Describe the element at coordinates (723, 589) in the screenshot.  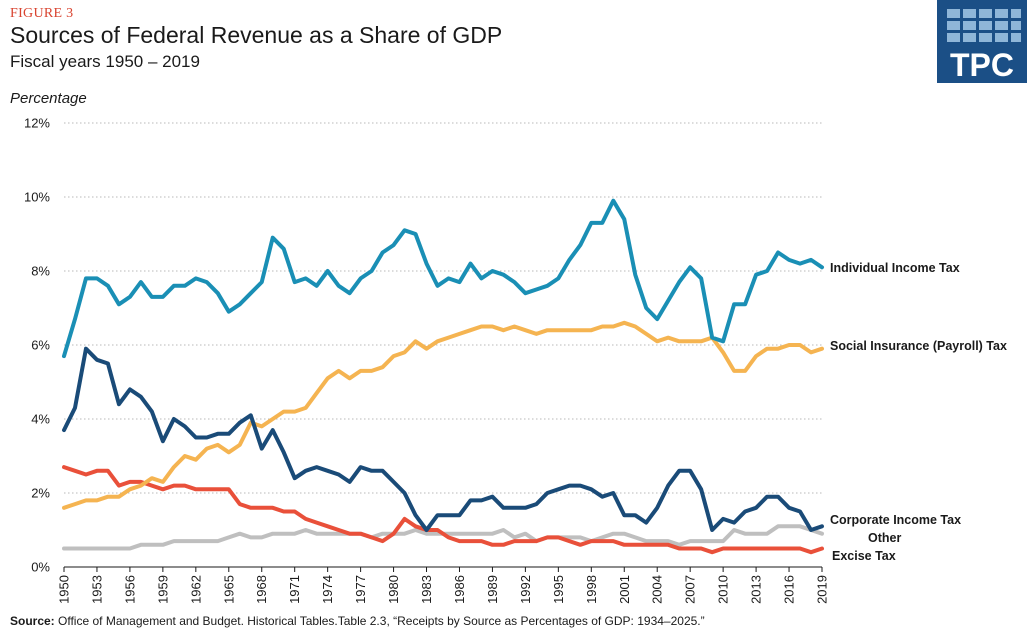
I see `x-tick-label: 2010` at that location.